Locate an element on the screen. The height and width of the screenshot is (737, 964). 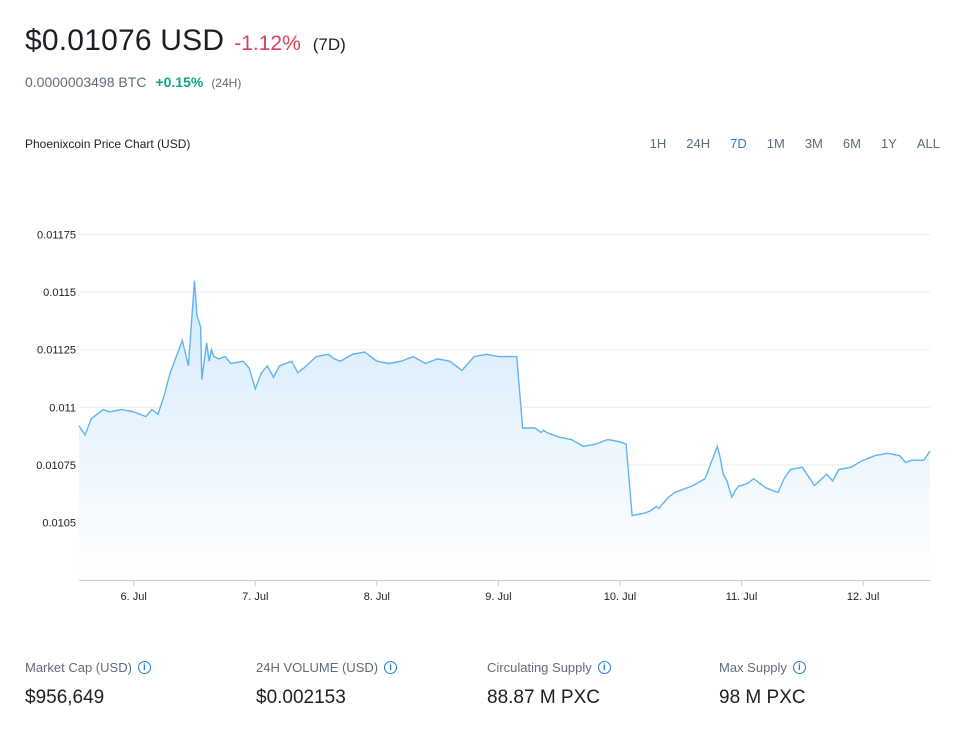
range-tab-24h: 24H is located at coordinates (698, 143).